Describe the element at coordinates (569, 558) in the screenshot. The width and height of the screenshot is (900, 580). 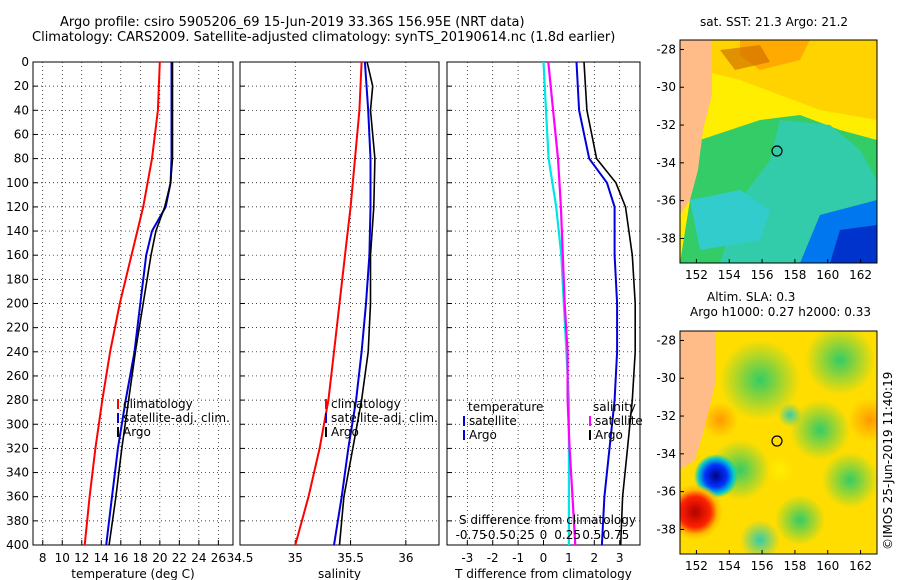
I see `x-tick-label: 1` at that location.